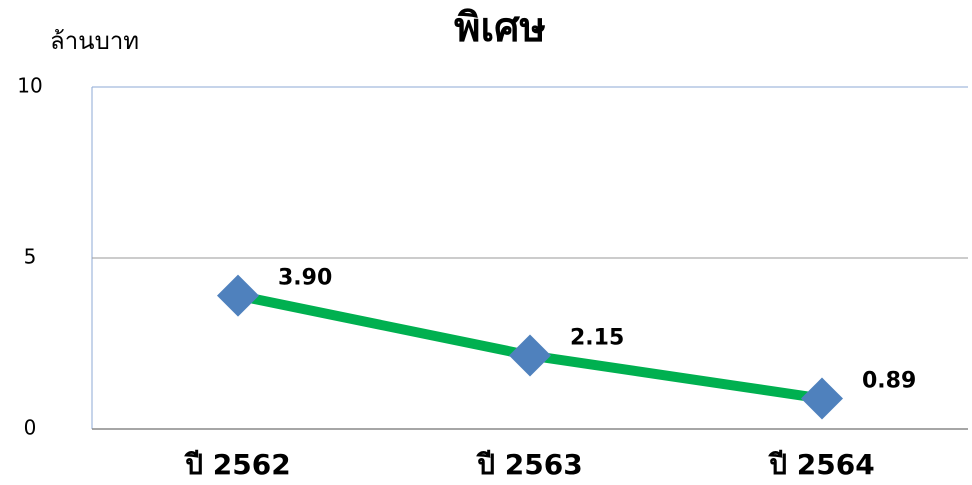  What do you see at coordinates (528, 464) in the screenshot?
I see `x-tick-label: ปี 2563` at bounding box center [528, 464].